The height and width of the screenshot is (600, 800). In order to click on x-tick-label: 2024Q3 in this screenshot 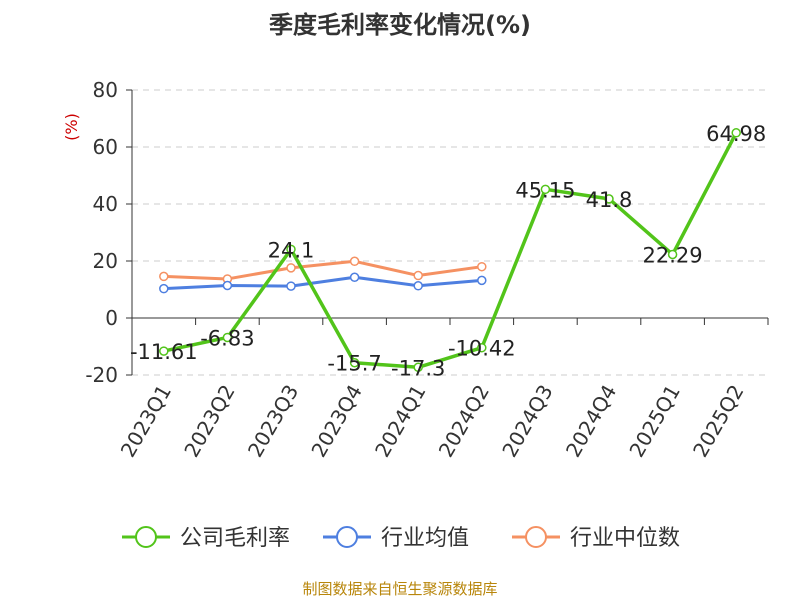, I will do `click(527, 421)`.